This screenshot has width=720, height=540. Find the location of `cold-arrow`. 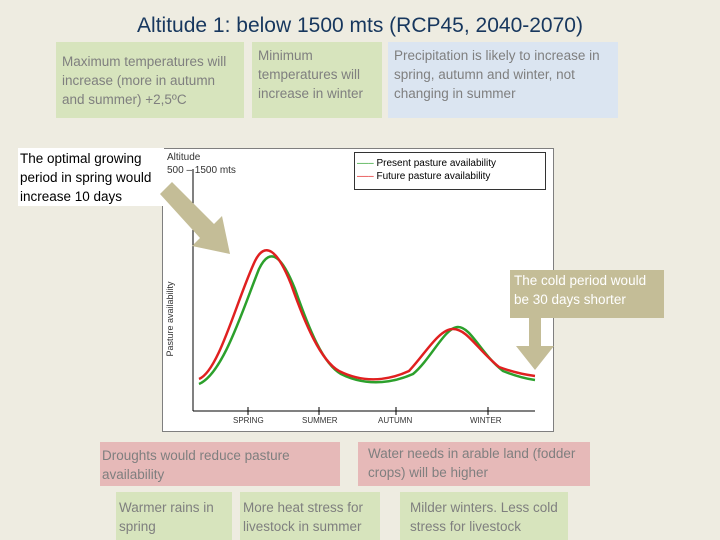

cold-arrow is located at coordinates (535, 343).